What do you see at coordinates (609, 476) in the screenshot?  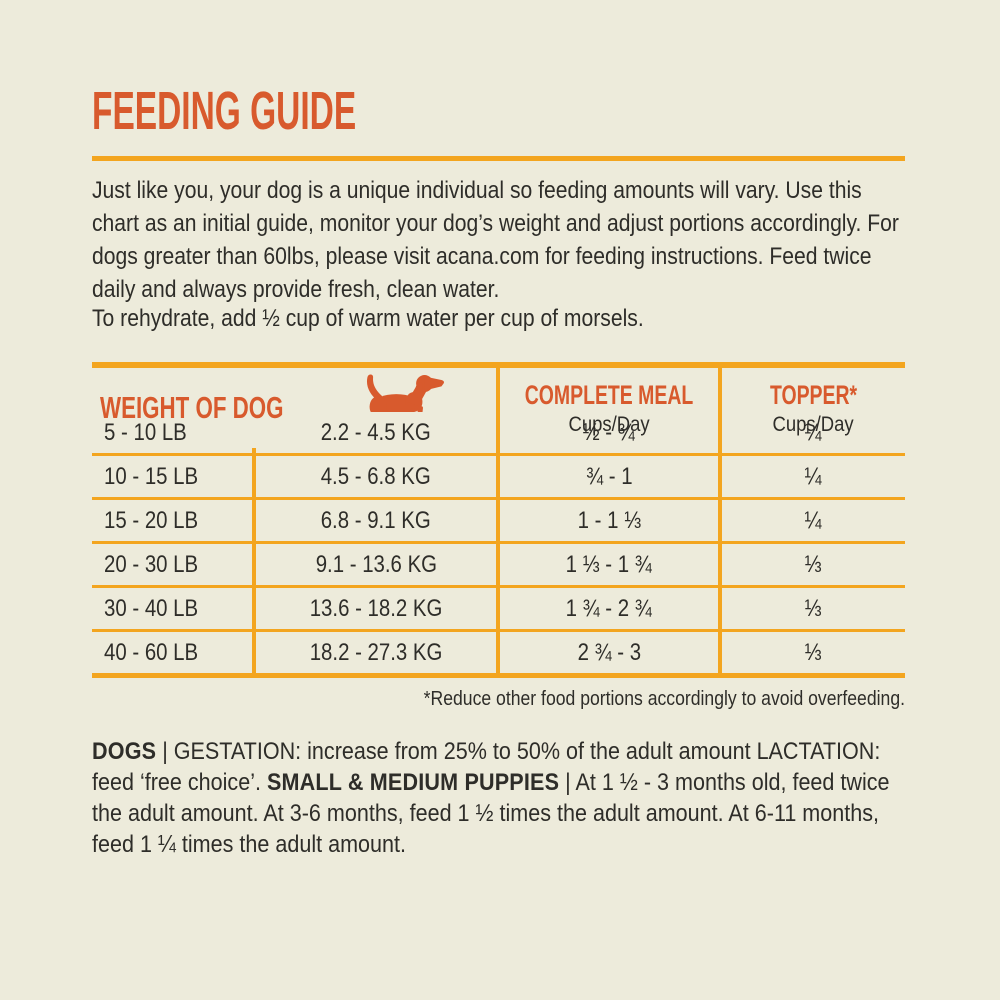 I see `complete-meal-cell: ¾ - 1` at bounding box center [609, 476].